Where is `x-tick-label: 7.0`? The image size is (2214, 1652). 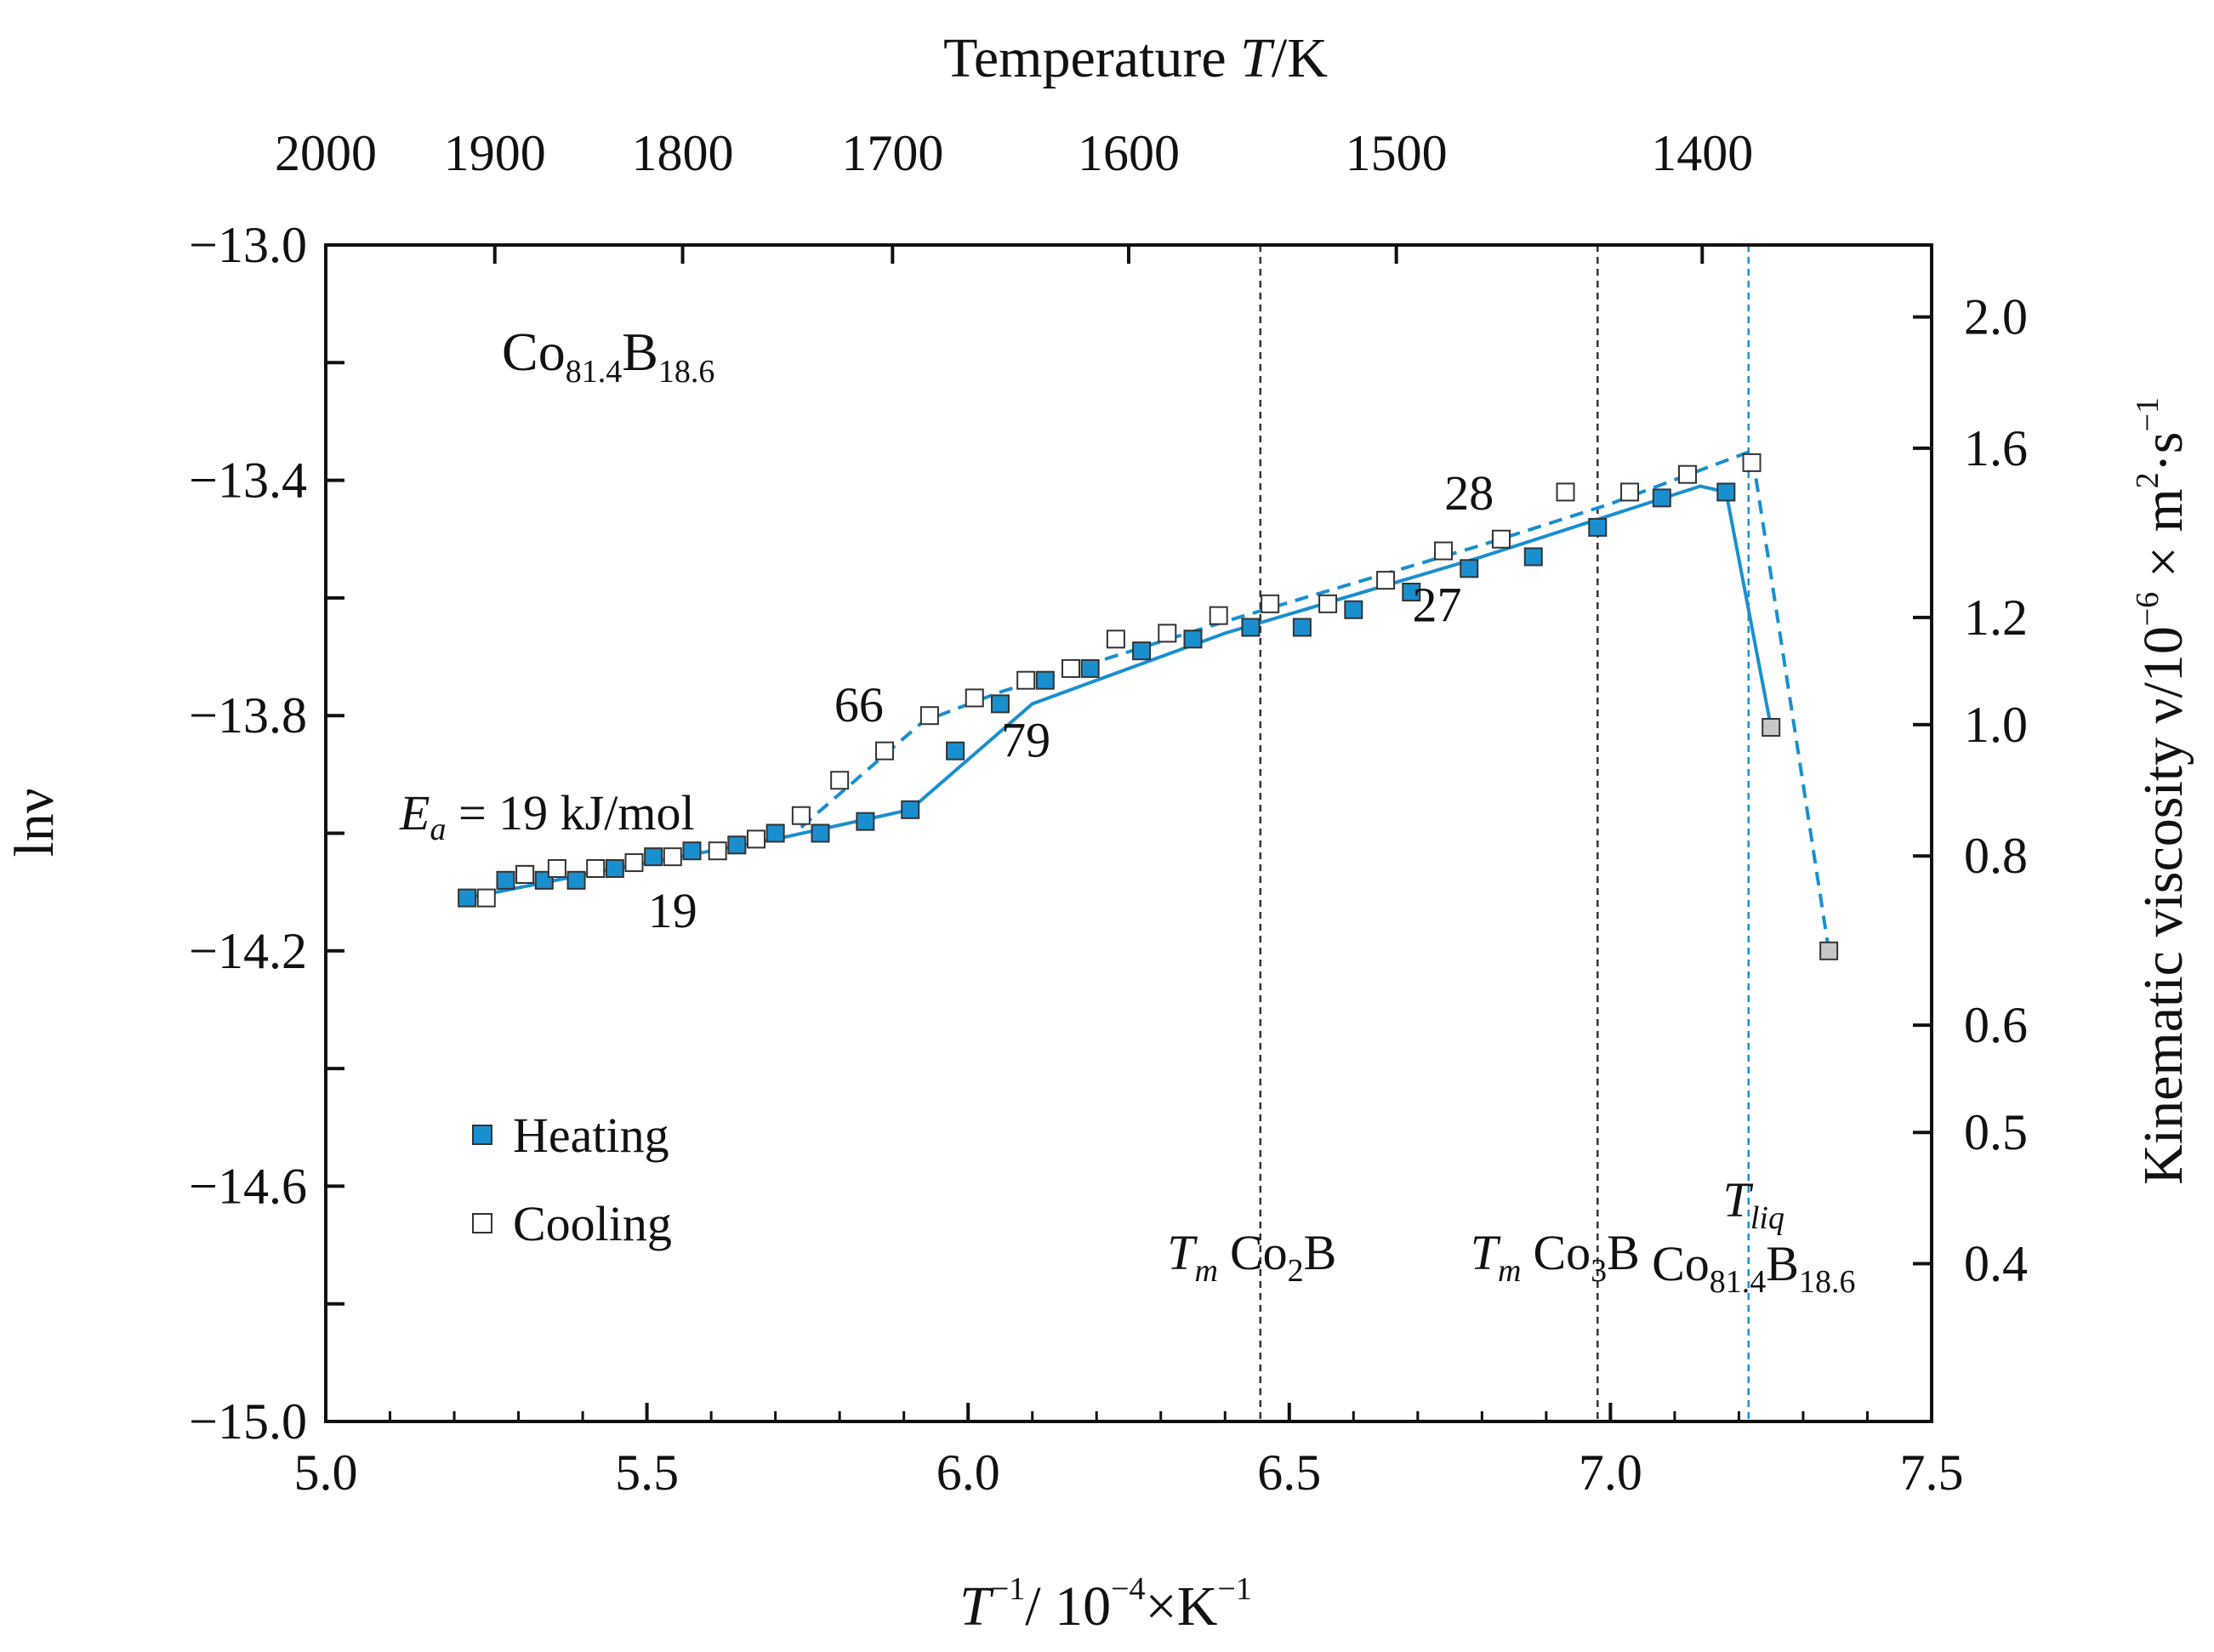
x-tick-label: 7.0 is located at coordinates (1611, 1472).